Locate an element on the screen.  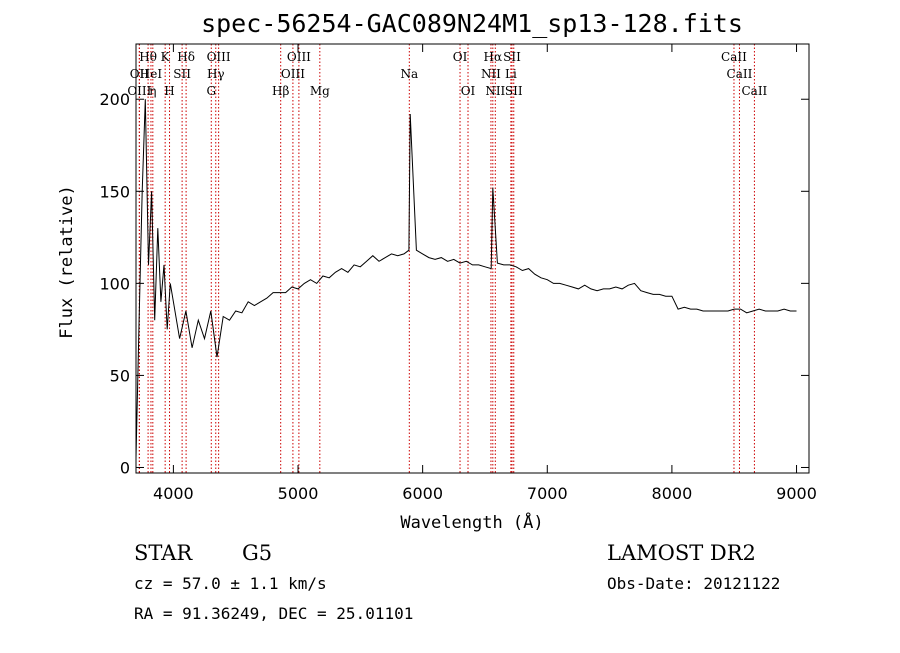
object-class: STAR is located at coordinates (163, 553).